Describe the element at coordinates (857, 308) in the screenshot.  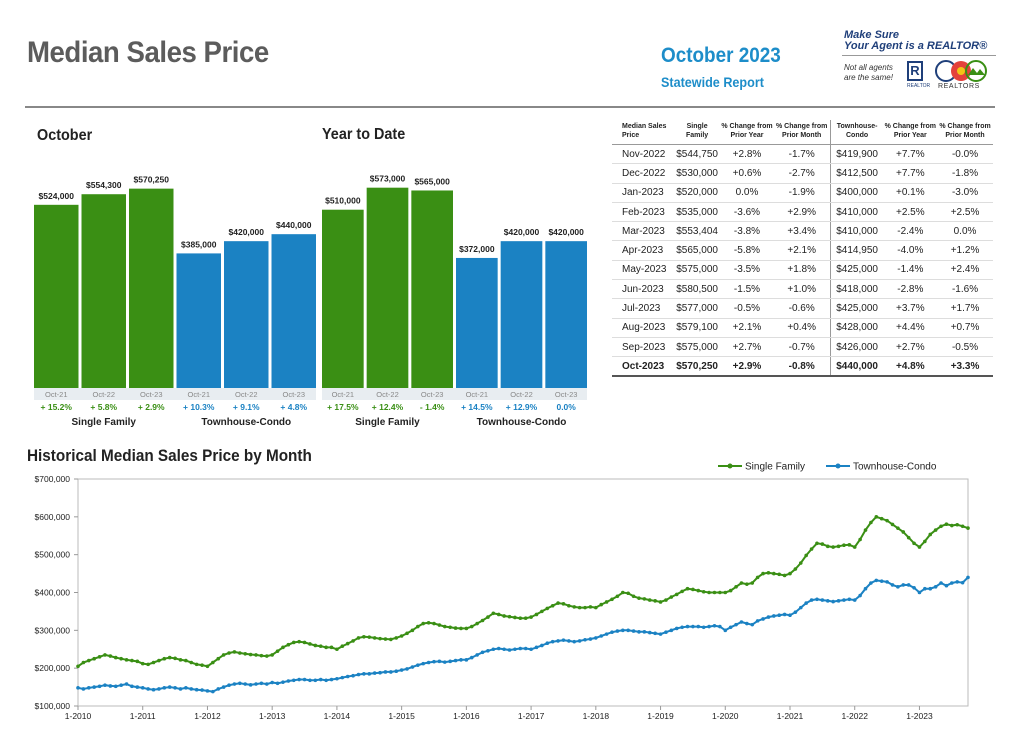
I see `table-cell: $425,000` at that location.